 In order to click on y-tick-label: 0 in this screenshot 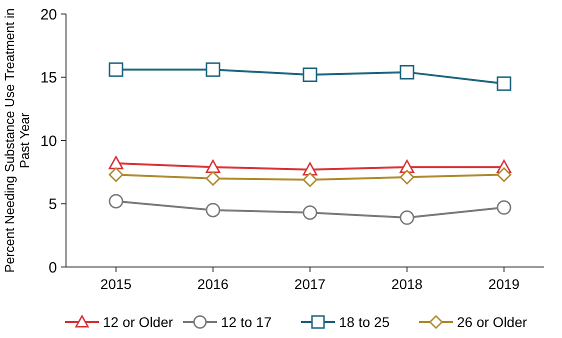, I will do `click(52, 267)`.